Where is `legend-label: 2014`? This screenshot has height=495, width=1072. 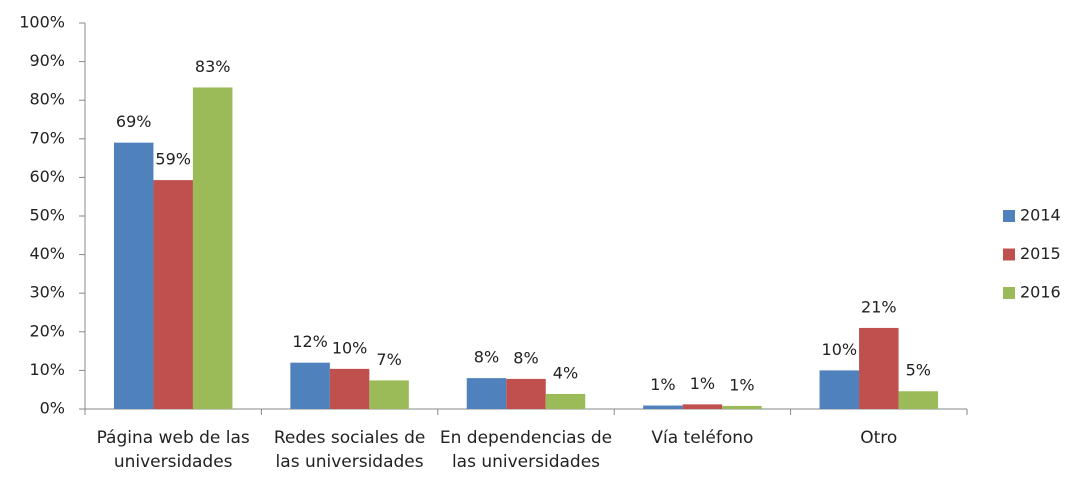 legend-label: 2014 is located at coordinates (1040, 215).